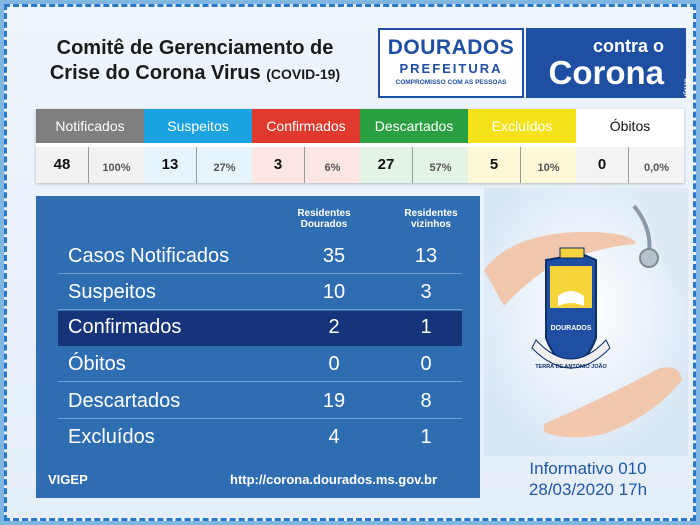  I want to click on summary-values: 48 100%, so click(90, 165).